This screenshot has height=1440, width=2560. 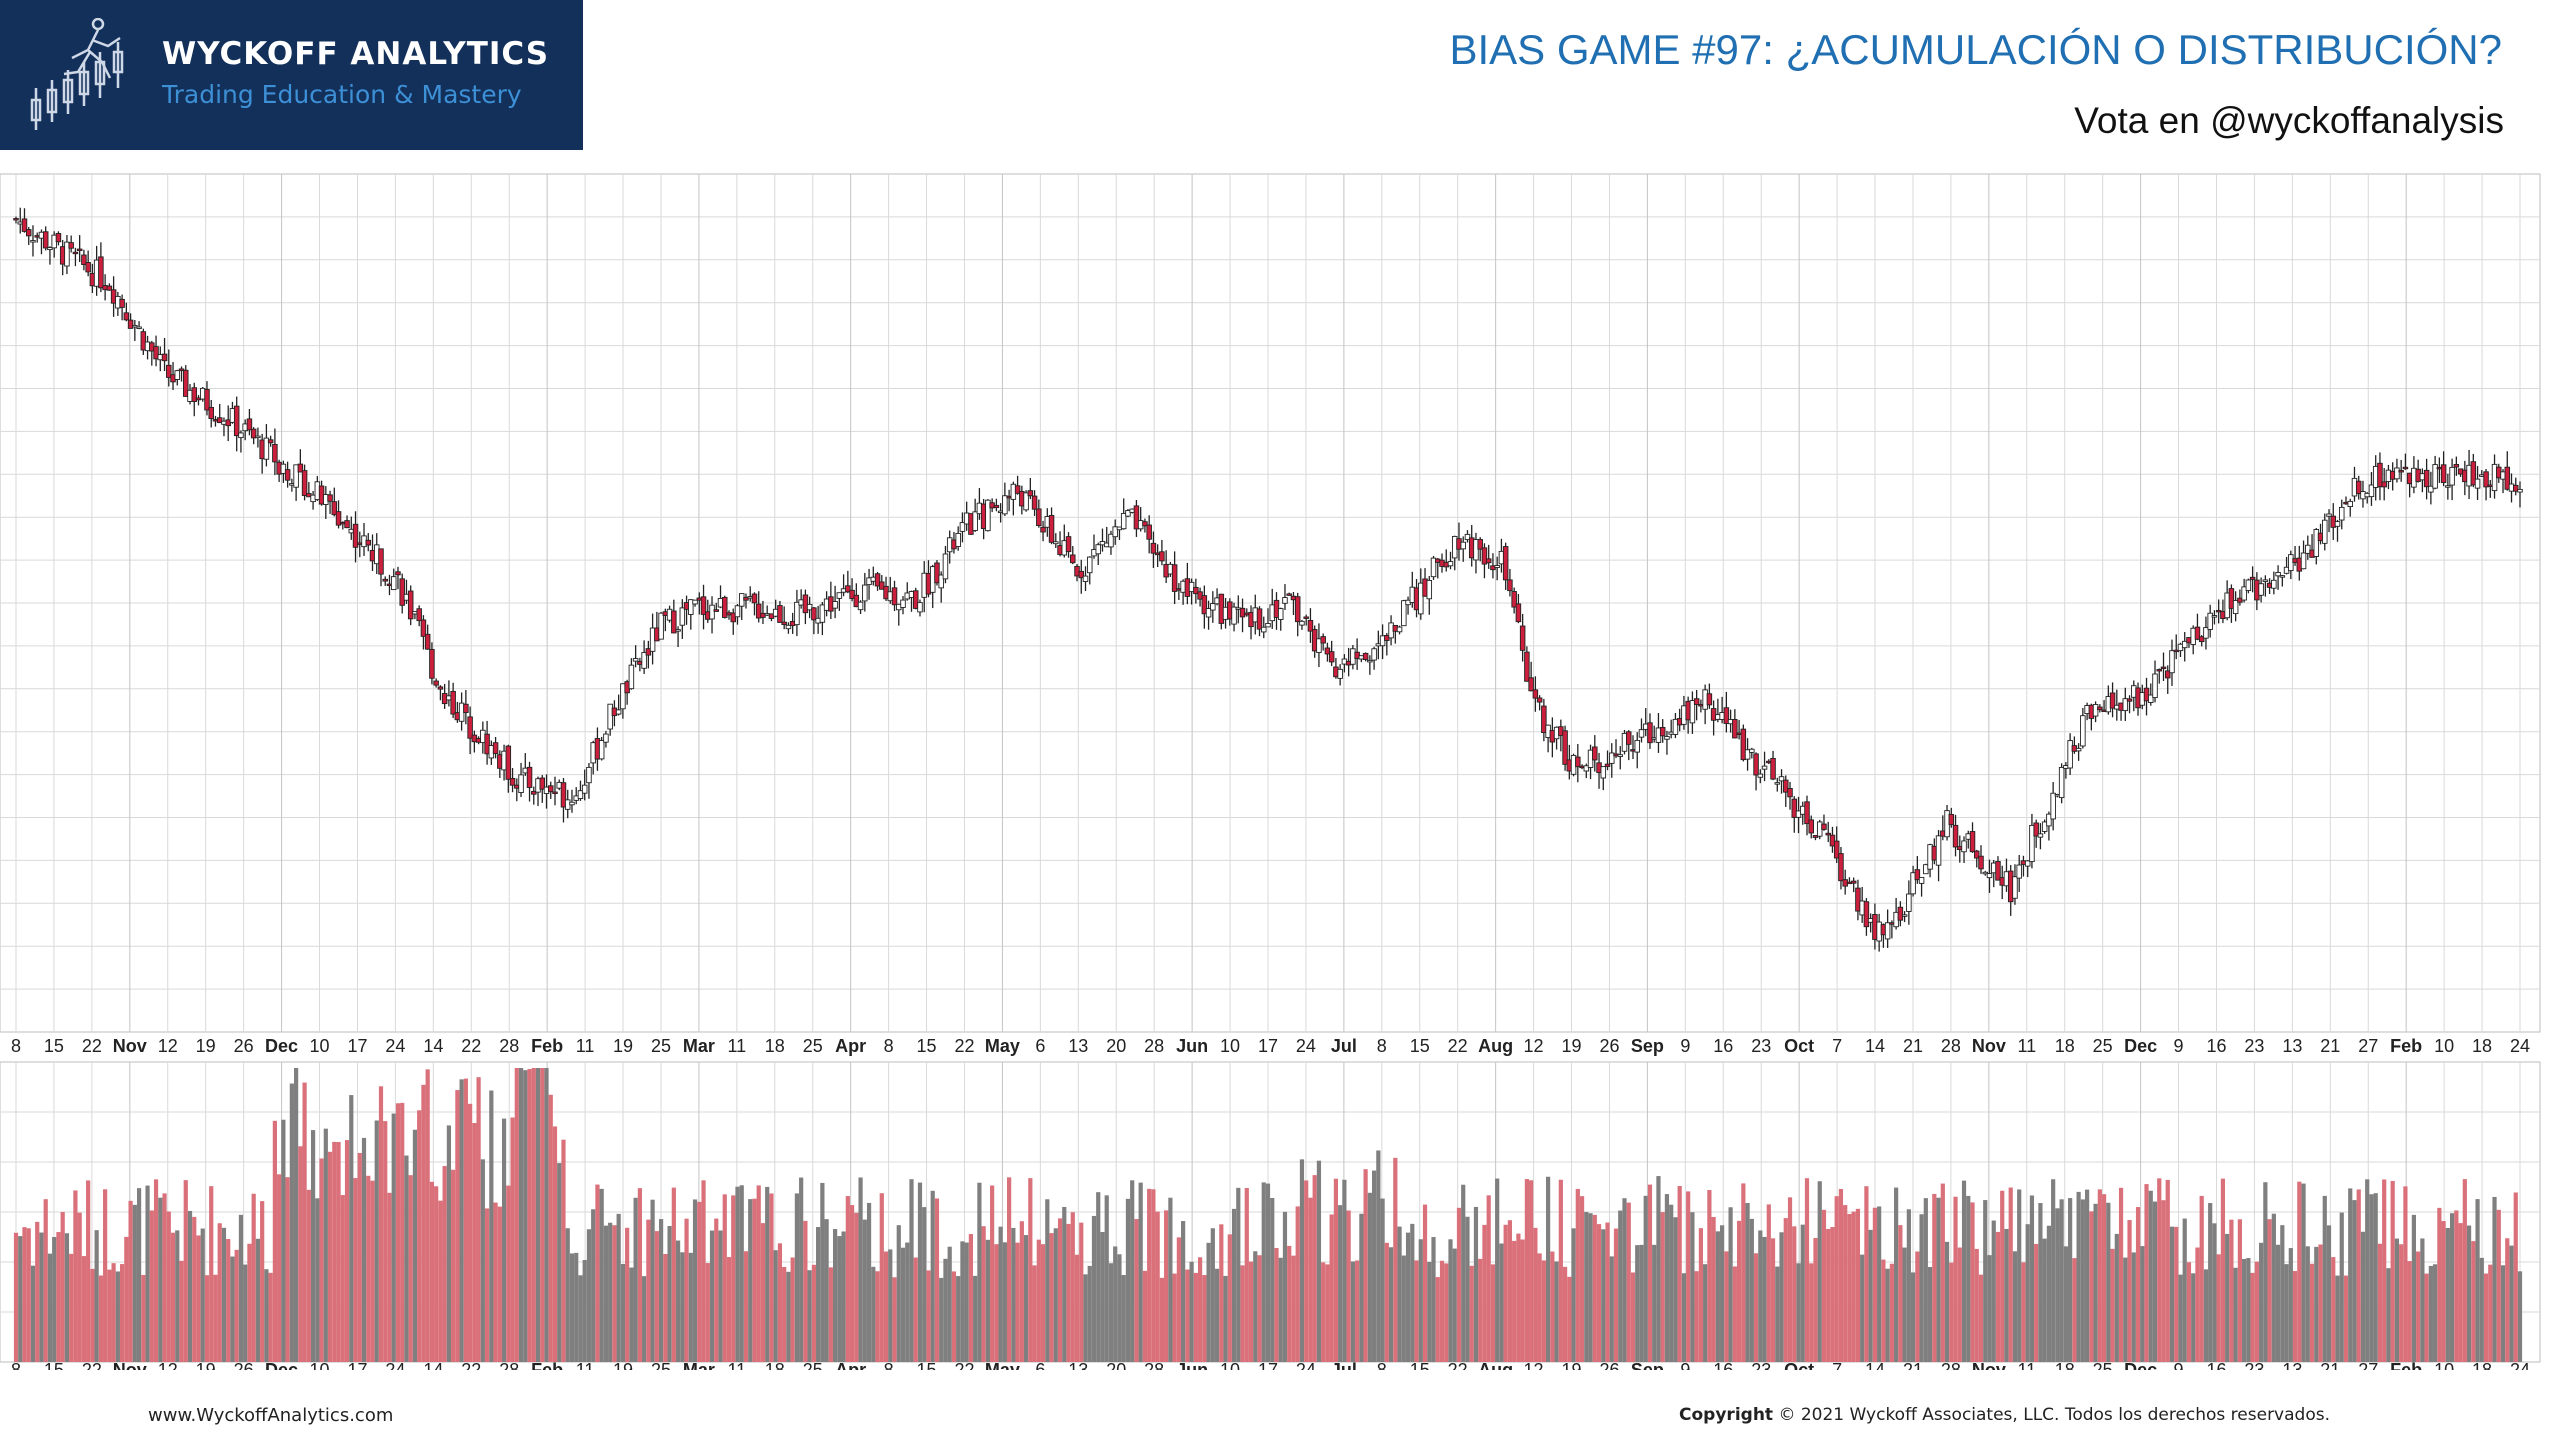 What do you see at coordinates (1420, 1365) in the screenshot?
I see `volume-axis-tick-label: 15` at bounding box center [1420, 1365].